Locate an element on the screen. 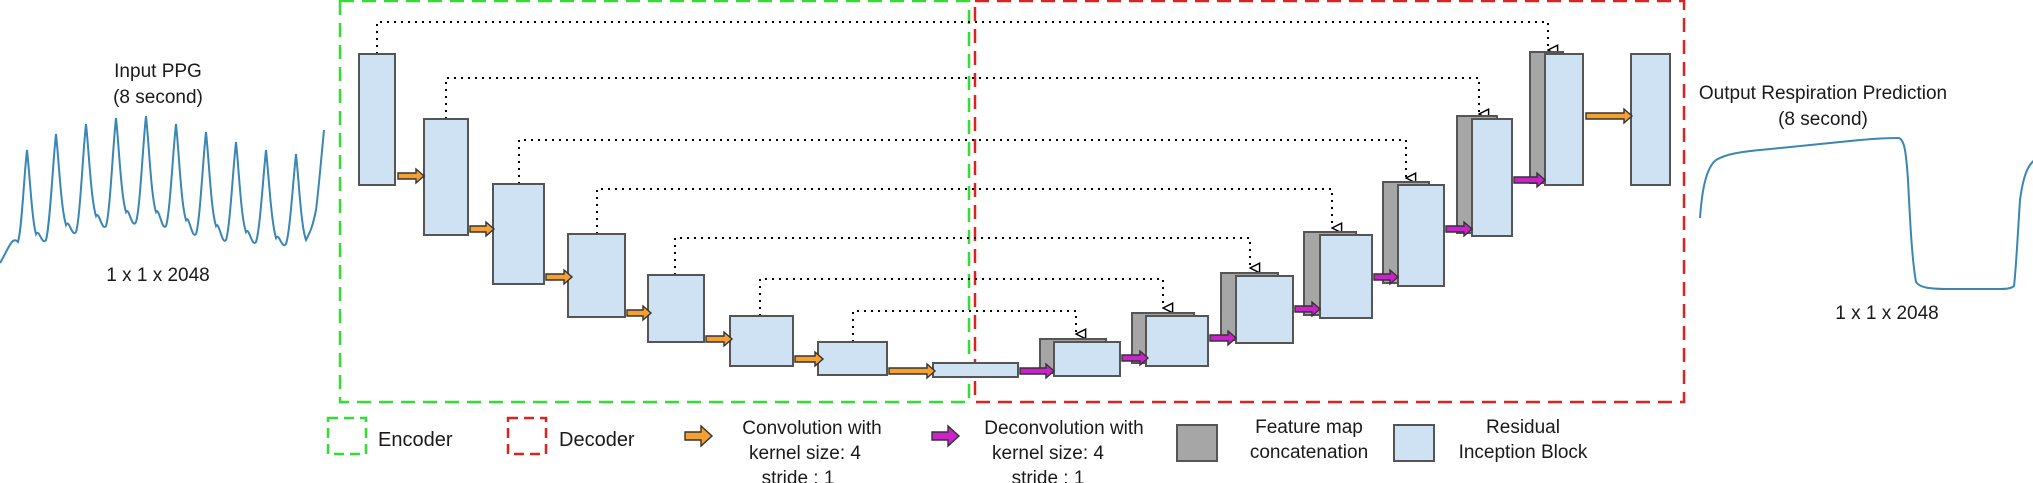  legend-encoder-label: Encoder is located at coordinates (415, 440).